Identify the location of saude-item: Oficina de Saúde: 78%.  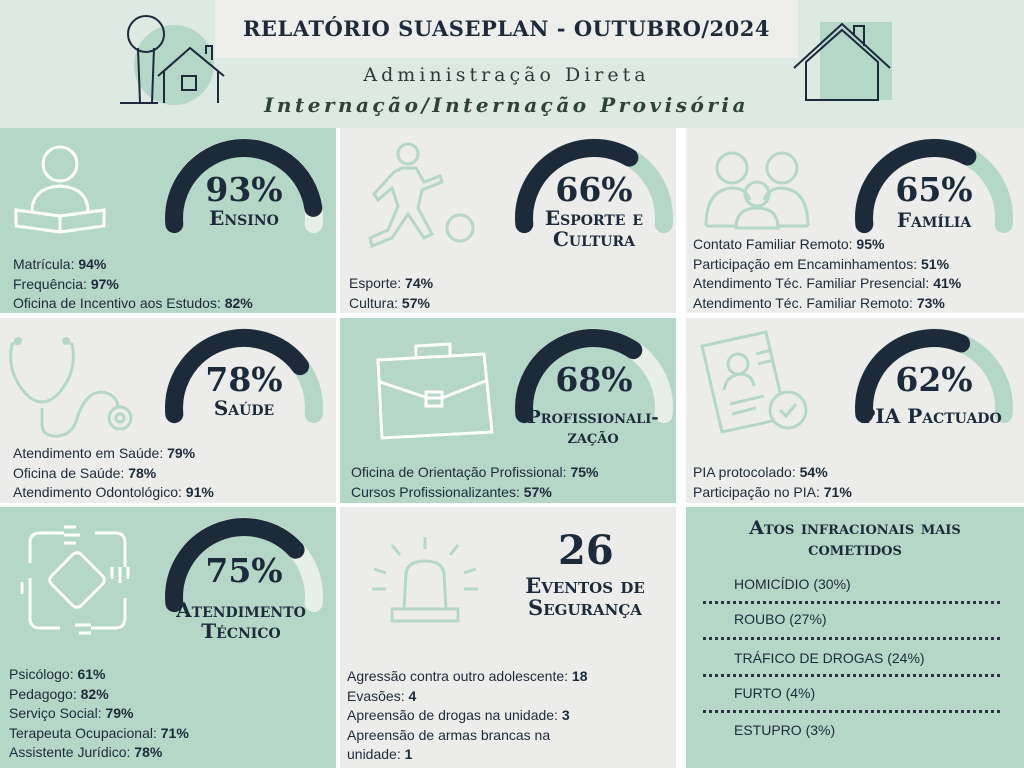
(85, 472).